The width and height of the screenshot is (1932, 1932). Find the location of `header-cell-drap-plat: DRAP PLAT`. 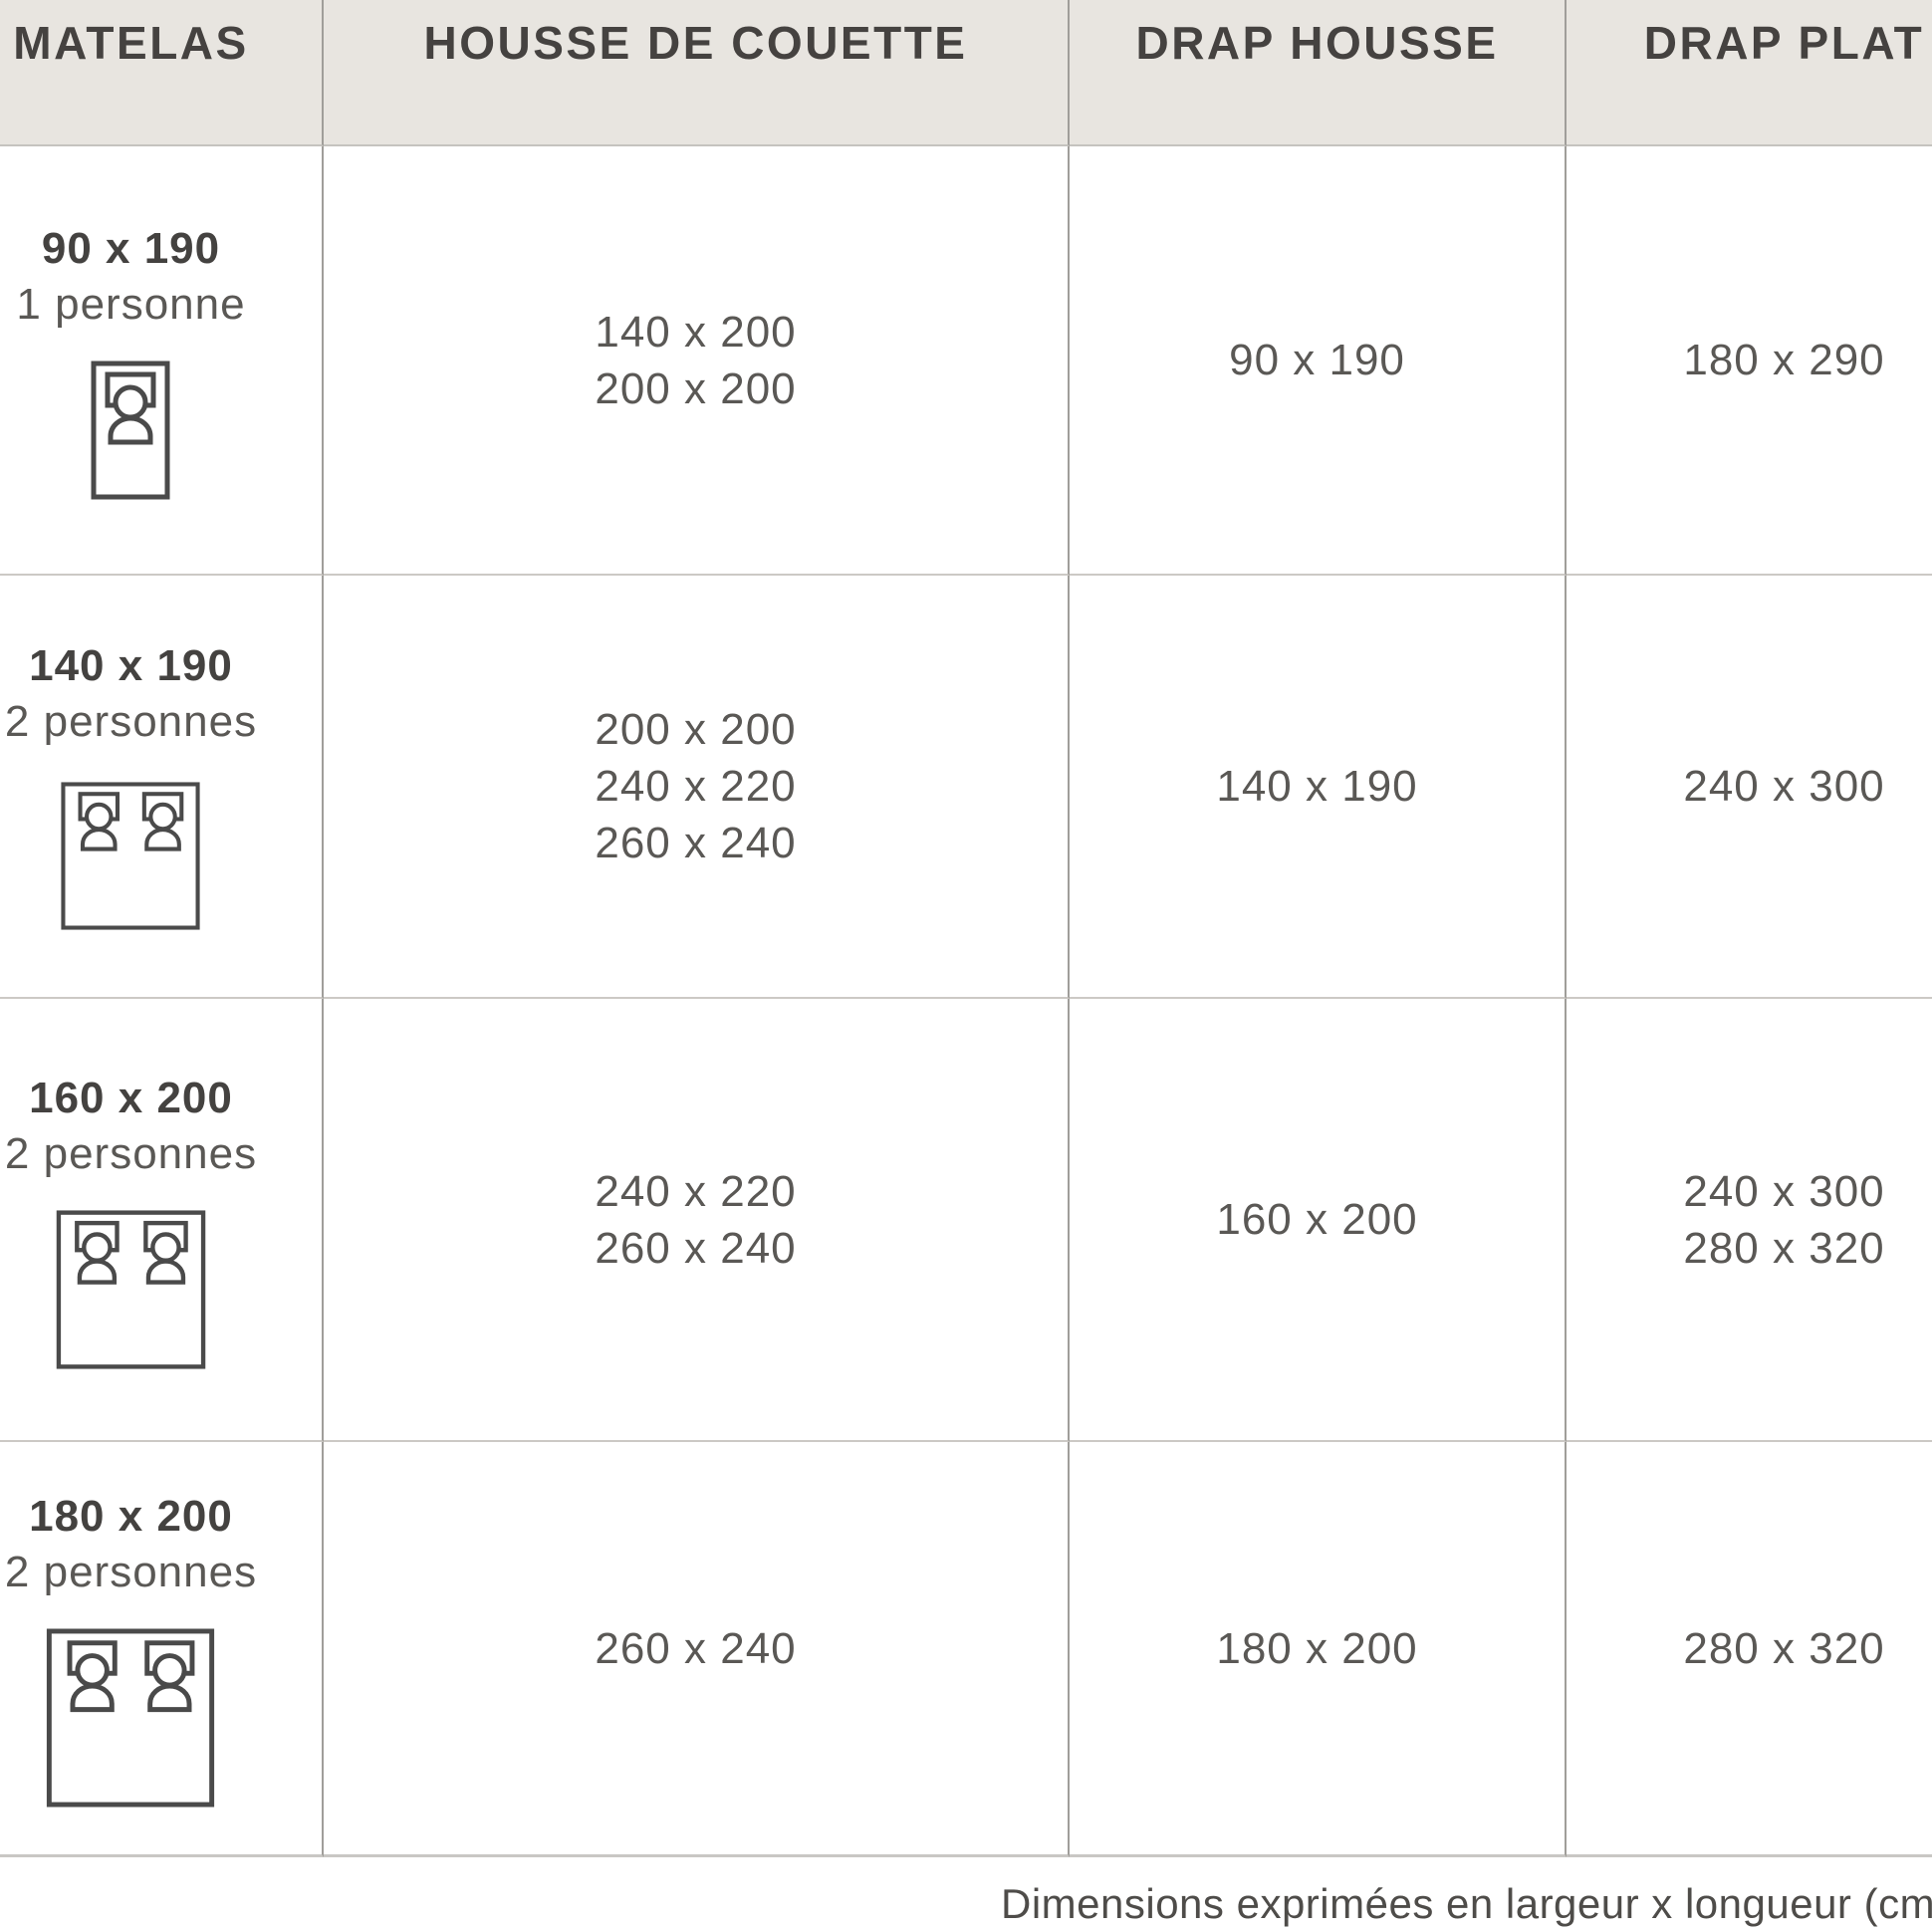

header-cell-drap-plat: DRAP PLAT is located at coordinates (1750, 73).